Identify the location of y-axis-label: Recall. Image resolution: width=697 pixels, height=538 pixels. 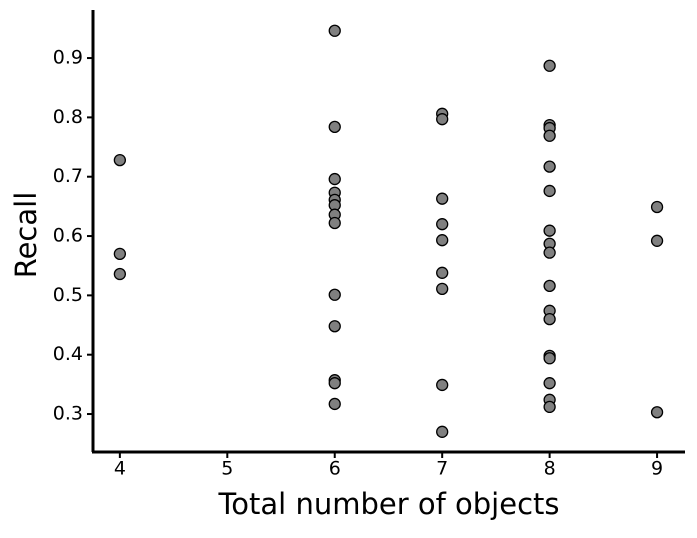
(26, 235).